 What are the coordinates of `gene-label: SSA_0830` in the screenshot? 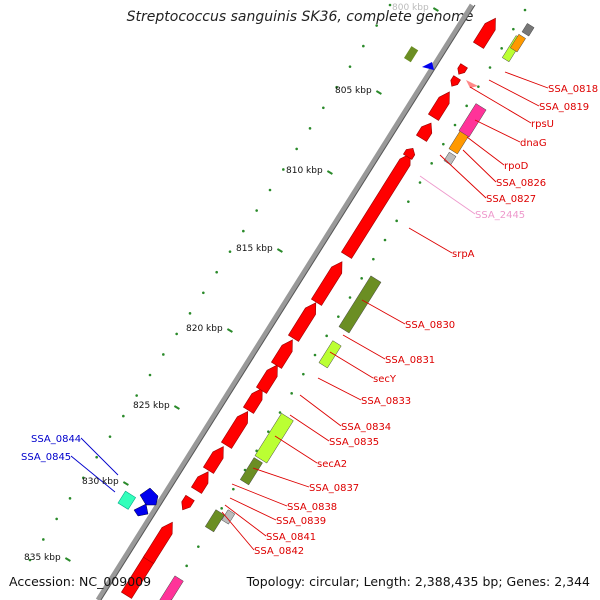 It's located at (430, 325).